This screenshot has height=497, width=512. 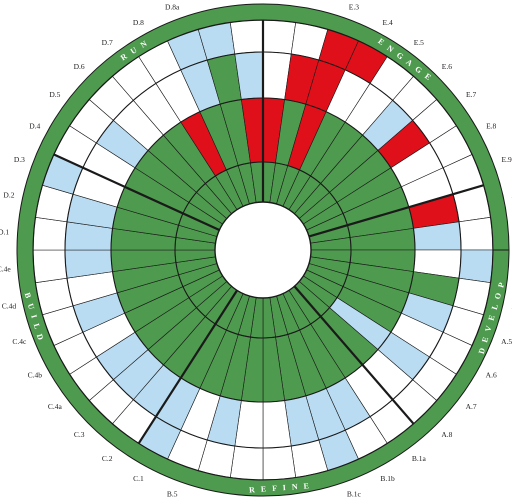 I want to click on spoke-label: E.2, so click(x=318, y=0).